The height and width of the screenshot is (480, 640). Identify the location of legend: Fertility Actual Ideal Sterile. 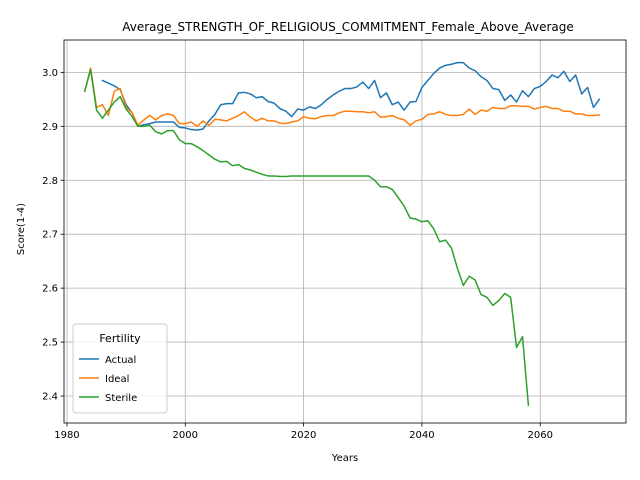
(120, 368).